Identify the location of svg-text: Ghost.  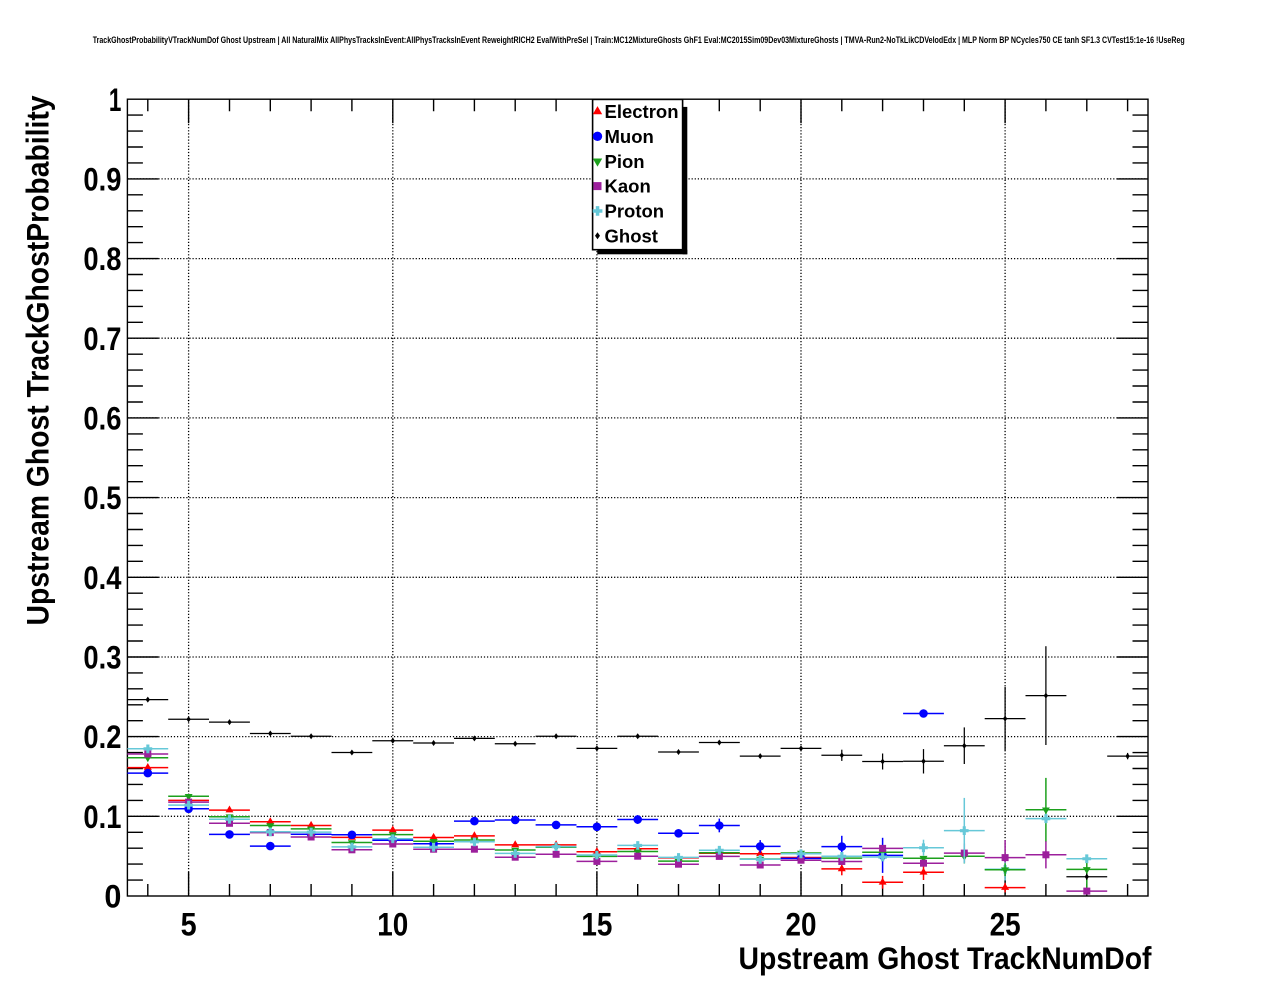
(631, 235).